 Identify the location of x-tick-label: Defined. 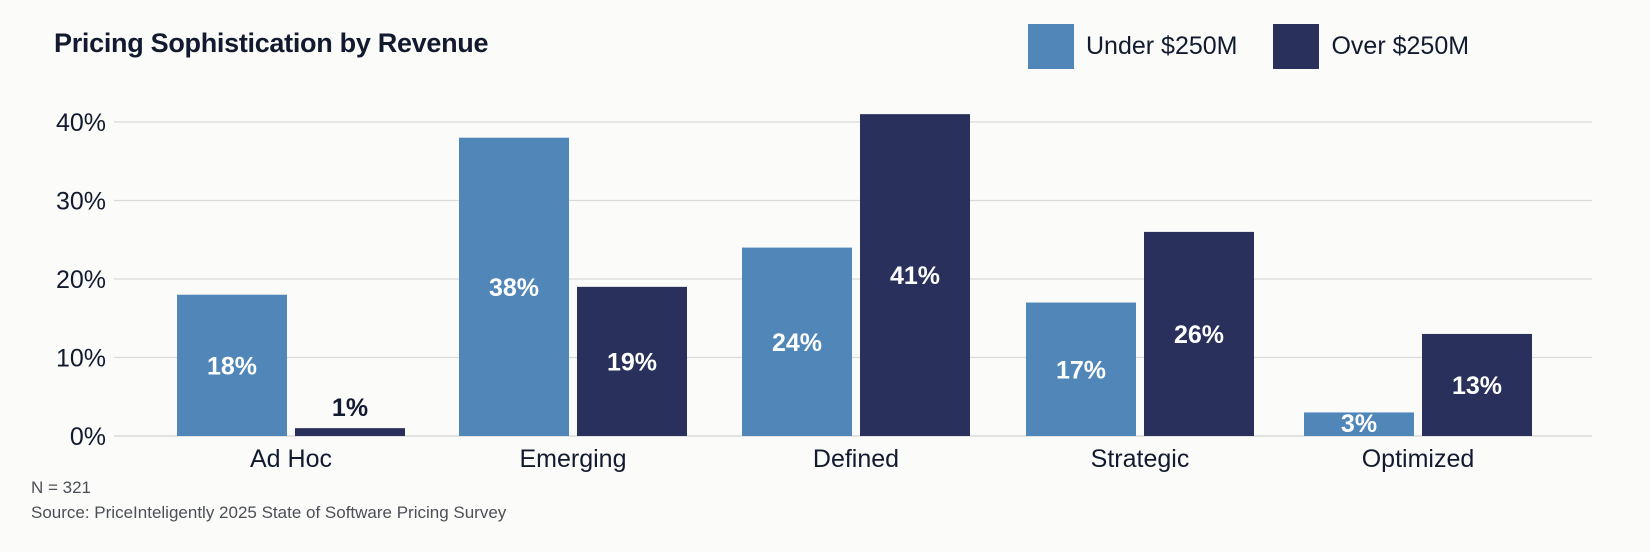
(856, 459).